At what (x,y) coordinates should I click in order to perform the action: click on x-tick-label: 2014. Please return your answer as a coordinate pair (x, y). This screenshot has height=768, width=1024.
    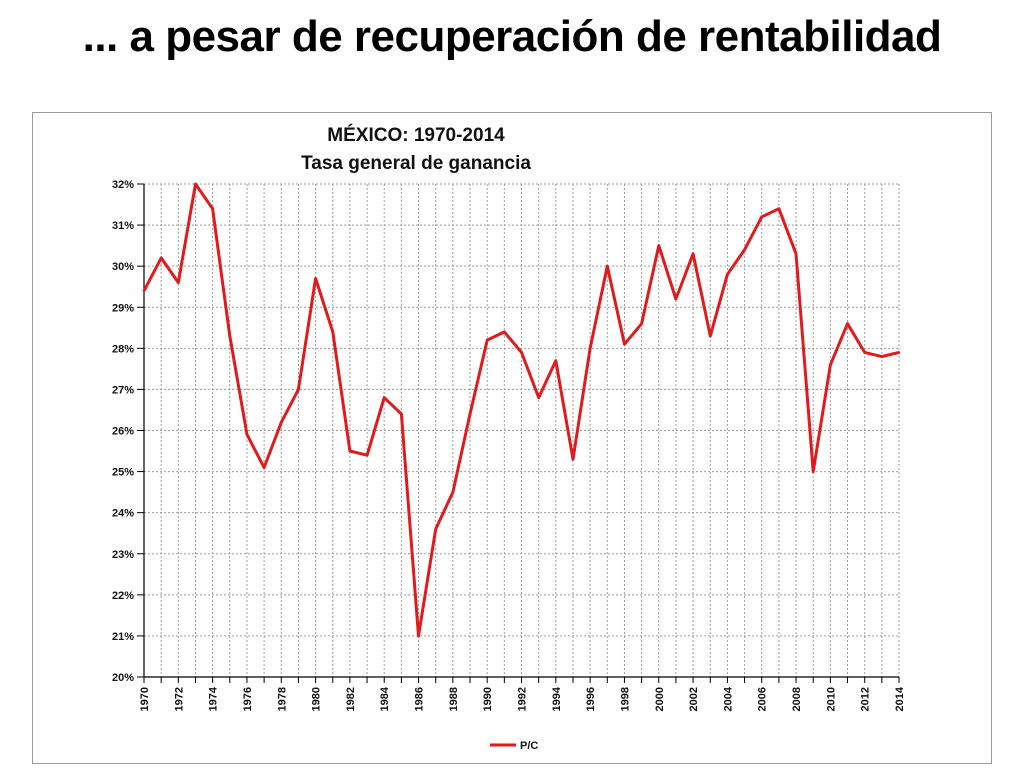
    Looking at the image, I should click on (900, 698).